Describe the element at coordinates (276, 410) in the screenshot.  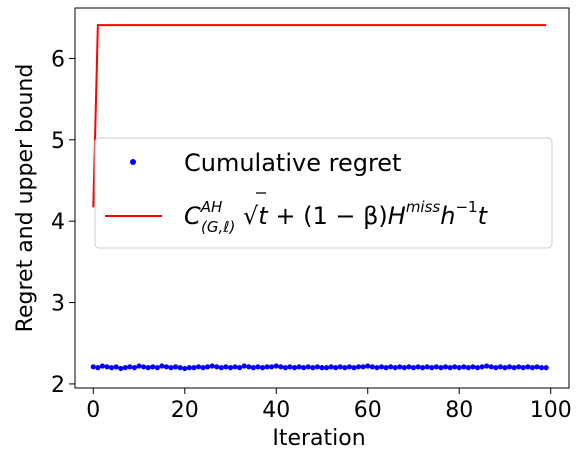
I see `x-tick-label: 40` at that location.